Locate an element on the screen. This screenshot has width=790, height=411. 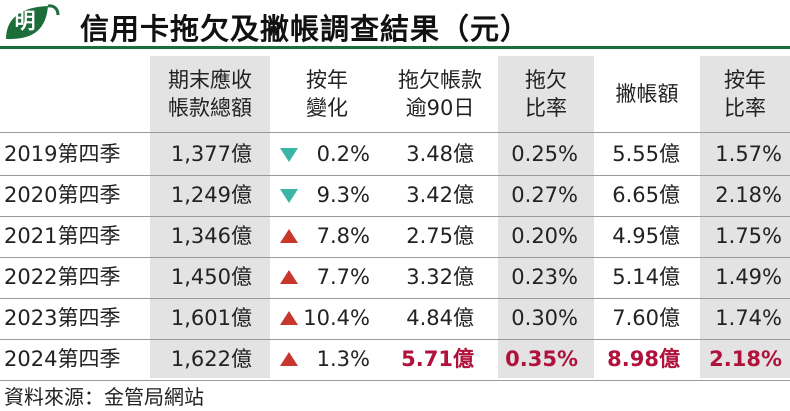
writeoff-cell: 8.98億 is located at coordinates (643, 359).